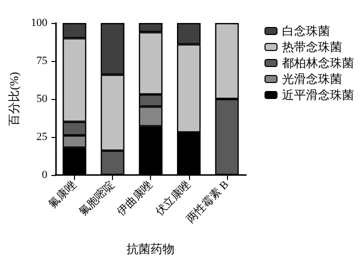  Describe the element at coordinates (62, 194) in the screenshot. I see `x-tick-label: 氟康唑` at that location.